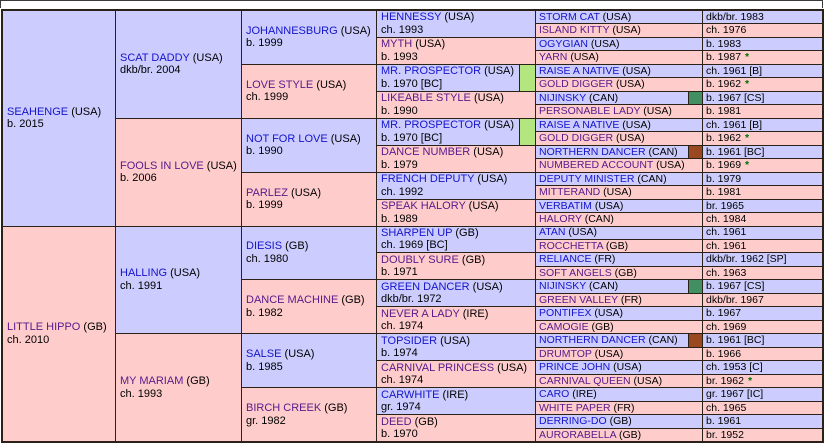 The height and width of the screenshot is (445, 826). Describe the element at coordinates (619, 408) in the screenshot. I see `pedigree-cell-white-paper: WHITE PAPER (FR)` at that location.